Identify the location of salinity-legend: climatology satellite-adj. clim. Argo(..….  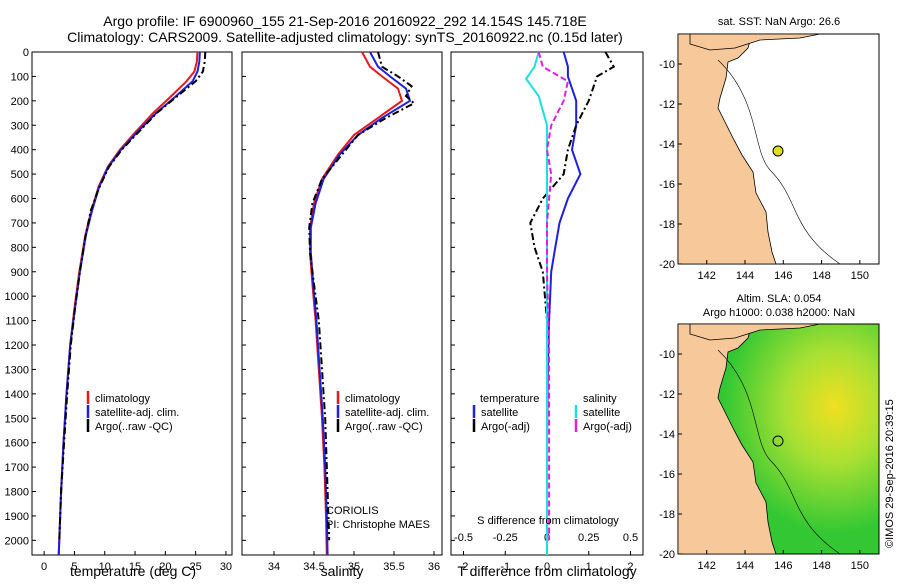
(382, 412).